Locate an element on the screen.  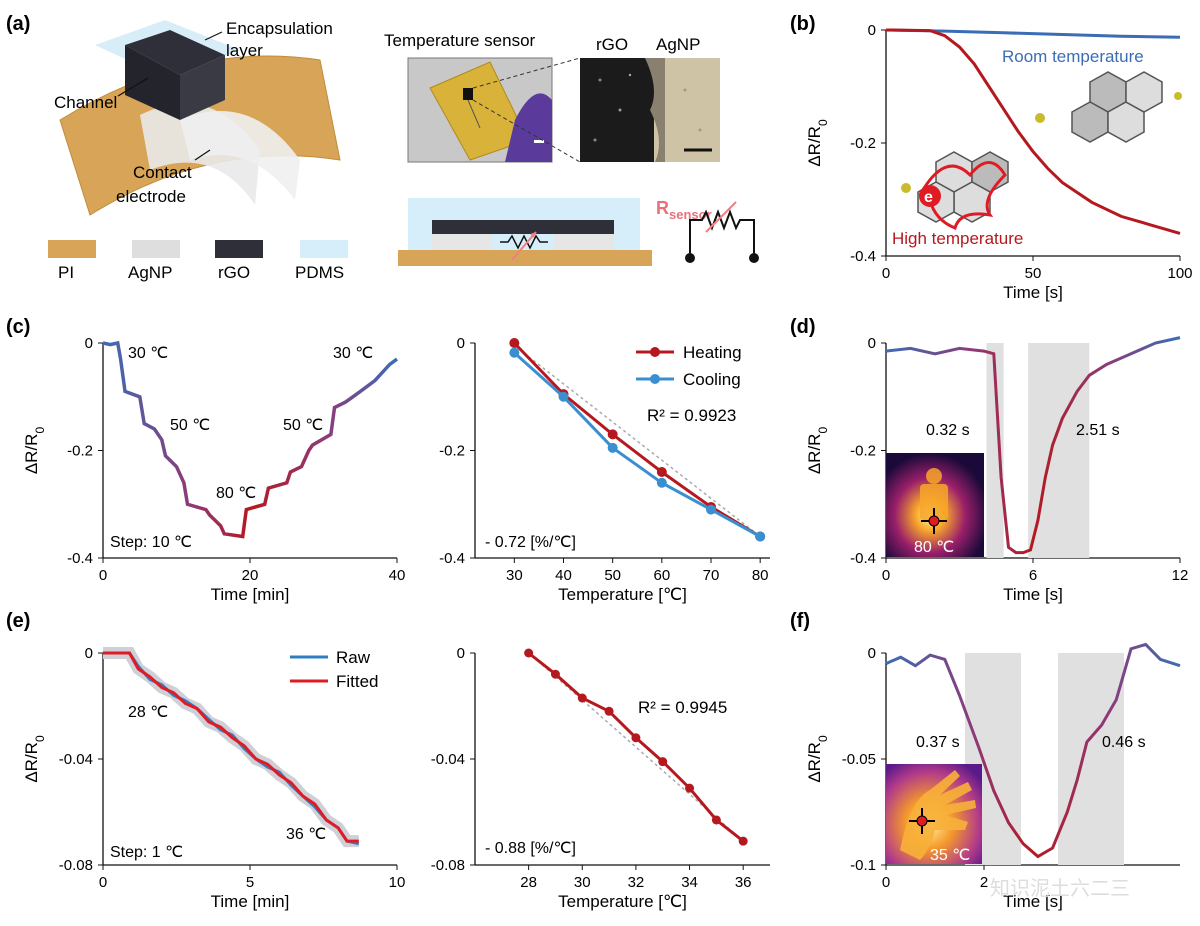
x-tick-label: 80 is located at coordinates (760, 575).